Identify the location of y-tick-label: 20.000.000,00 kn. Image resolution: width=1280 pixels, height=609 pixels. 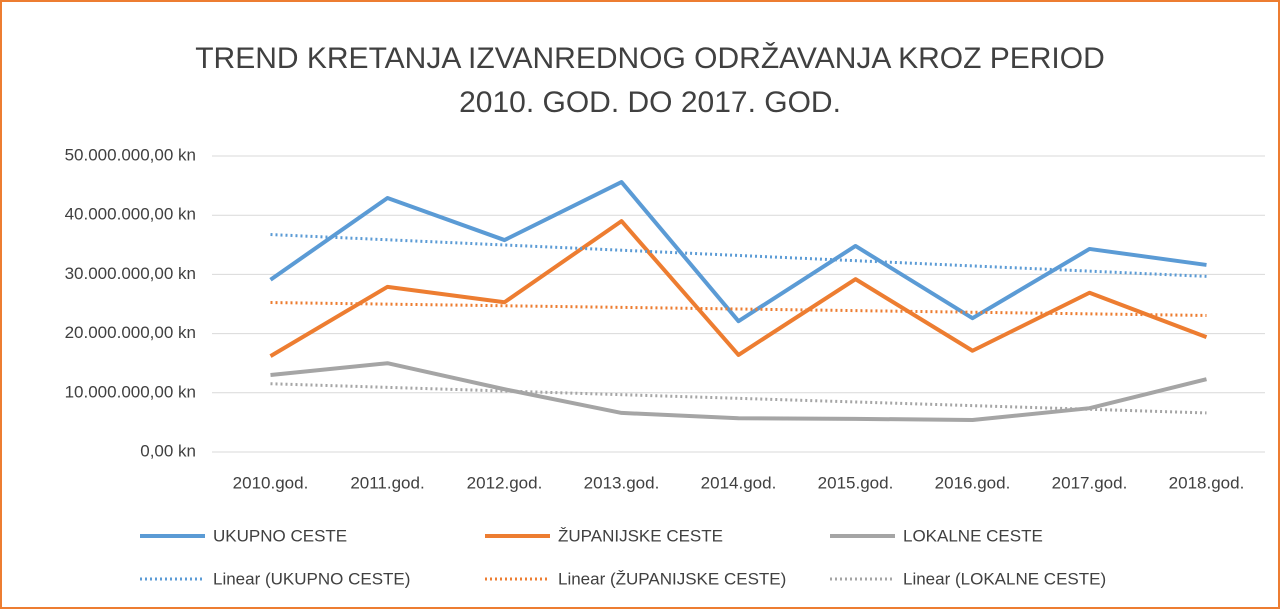
(130, 332).